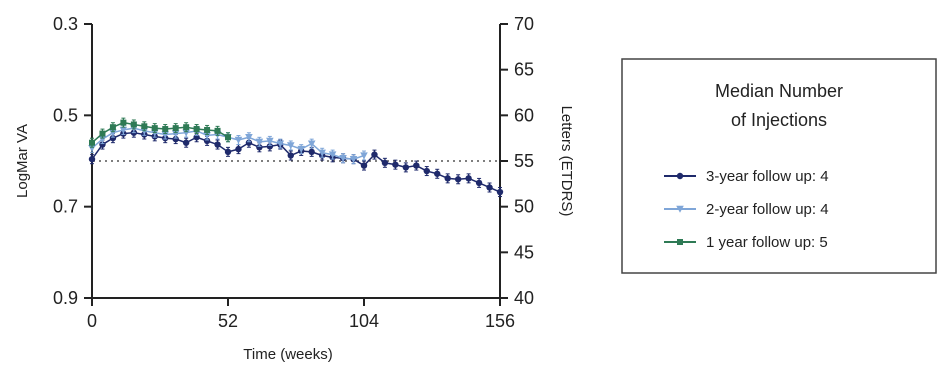 The width and height of the screenshot is (938, 370). Describe the element at coordinates (65, 115) in the screenshot. I see `left-axis-tick-label: 0.5` at that location.